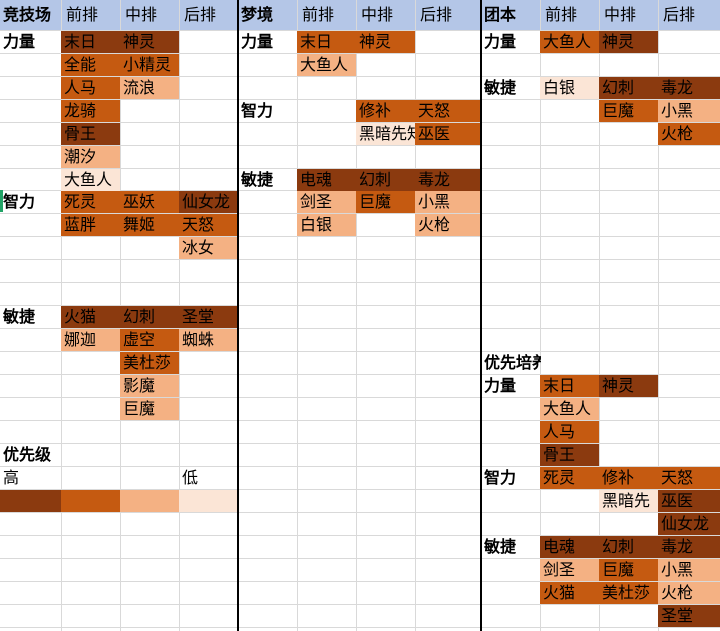  Describe the element at coordinates (626, 500) in the screenshot. I see `hero-cell: 黑暗先` at that location.